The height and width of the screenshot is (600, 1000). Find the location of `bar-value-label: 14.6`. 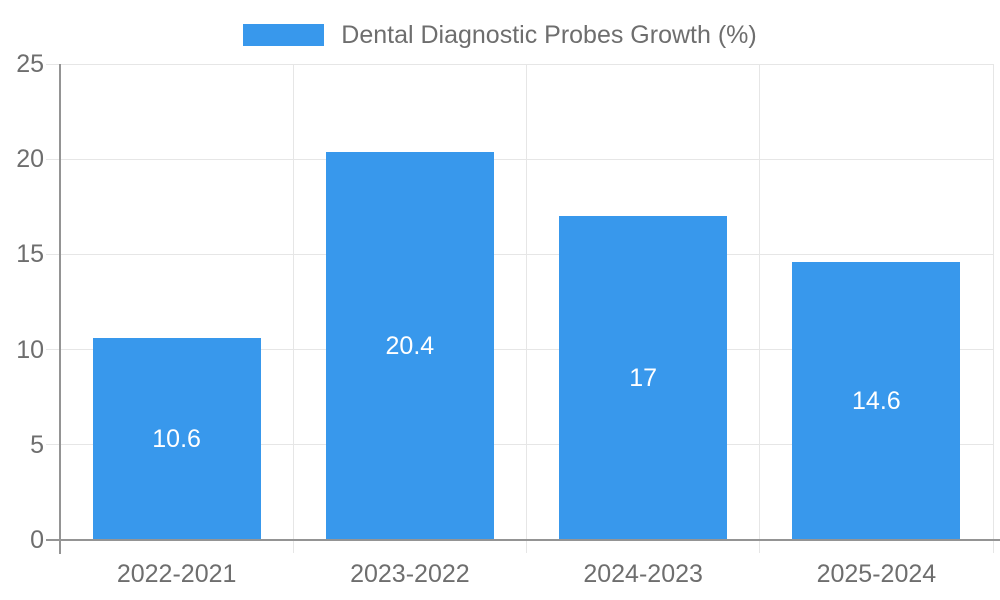

bar-value-label: 14.6 is located at coordinates (876, 401).